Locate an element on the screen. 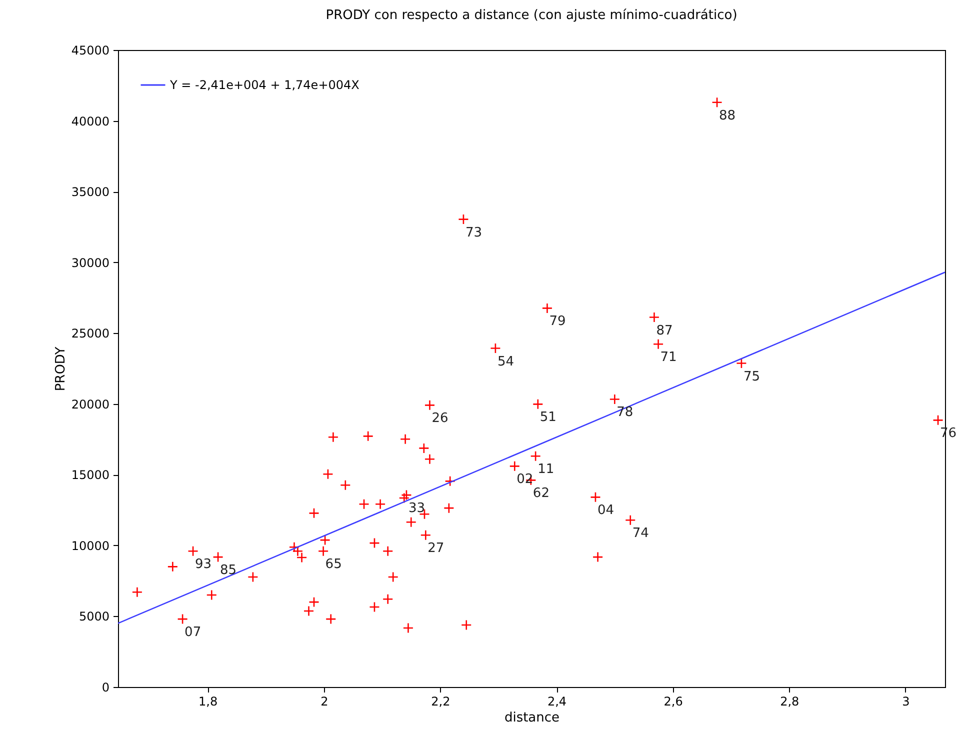 The image size is (979, 746). y-tick-label: 35000 is located at coordinates (90, 192).